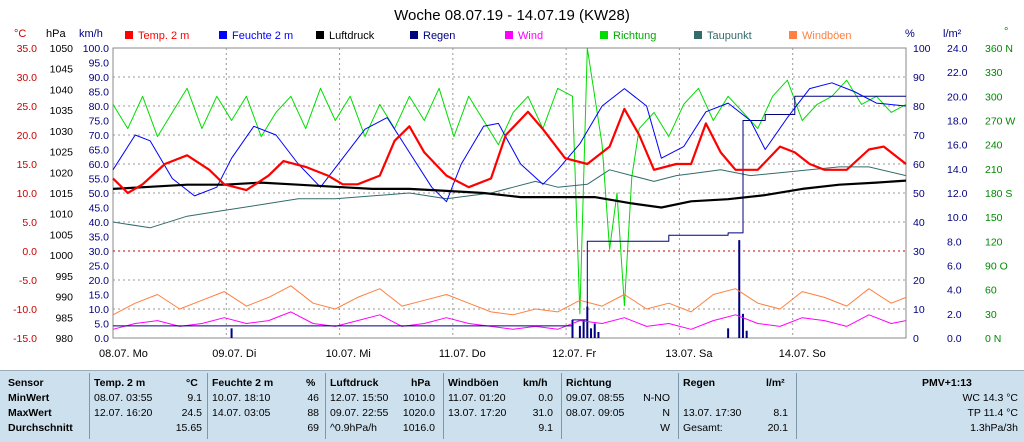  What do you see at coordinates (509, 300) in the screenshot?
I see `series-line-windb-en` at bounding box center [509, 300].